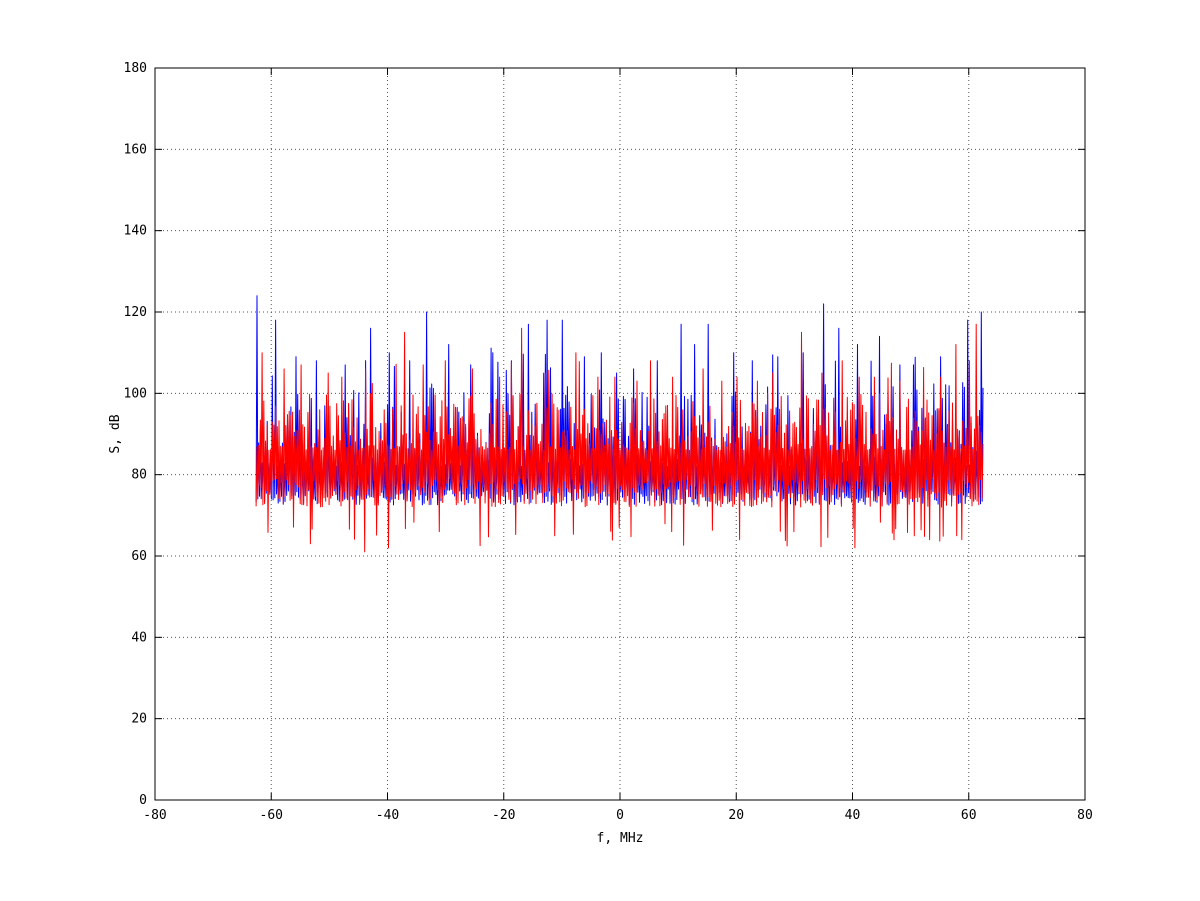 This screenshot has height=901, width=1200. Describe the element at coordinates (115, 433) in the screenshot. I see `y-axis-label: S, dB` at that location.